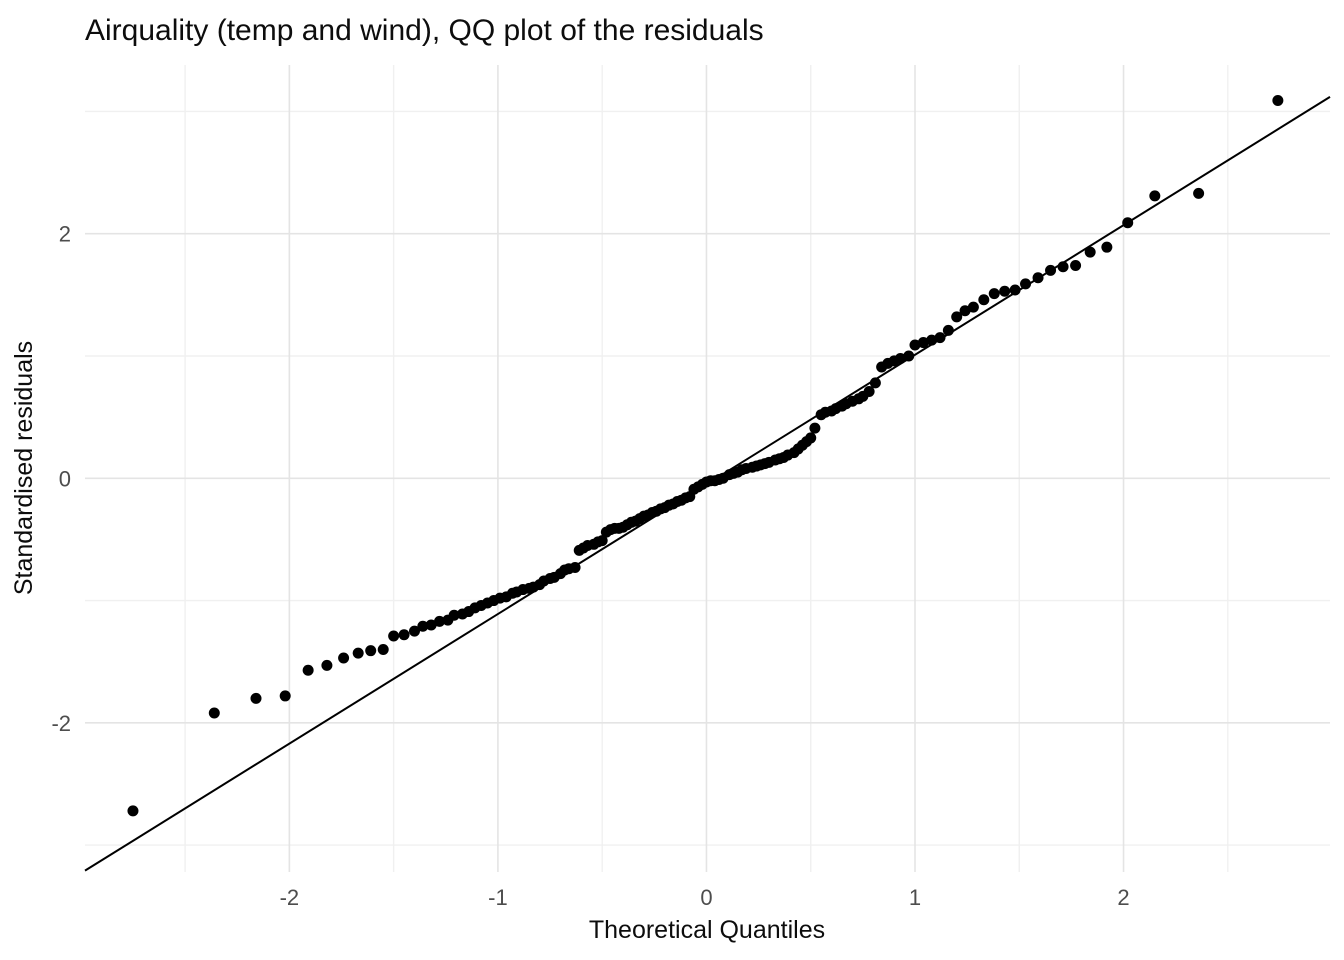  I want to click on x-tick-label: 2, so click(1123, 897).